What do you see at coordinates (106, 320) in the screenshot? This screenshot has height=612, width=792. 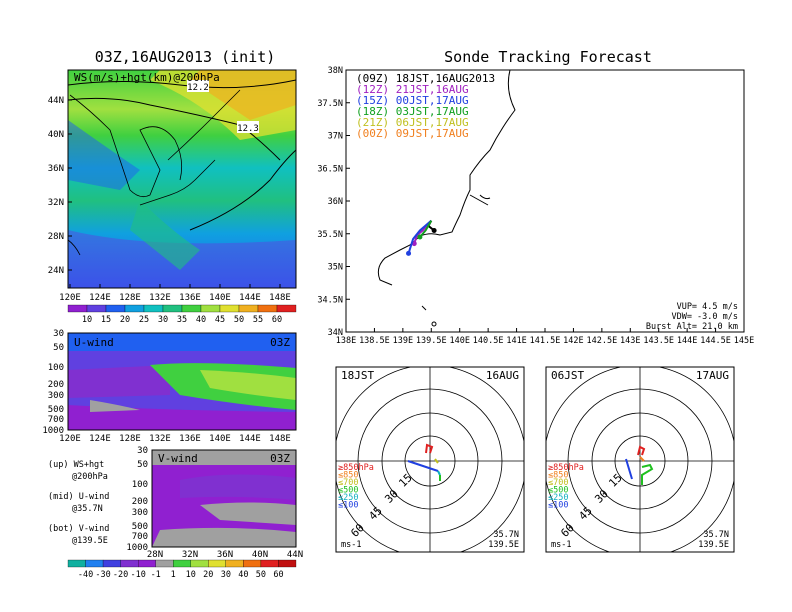 I see `ws-colorbar-label: 15` at bounding box center [106, 320].